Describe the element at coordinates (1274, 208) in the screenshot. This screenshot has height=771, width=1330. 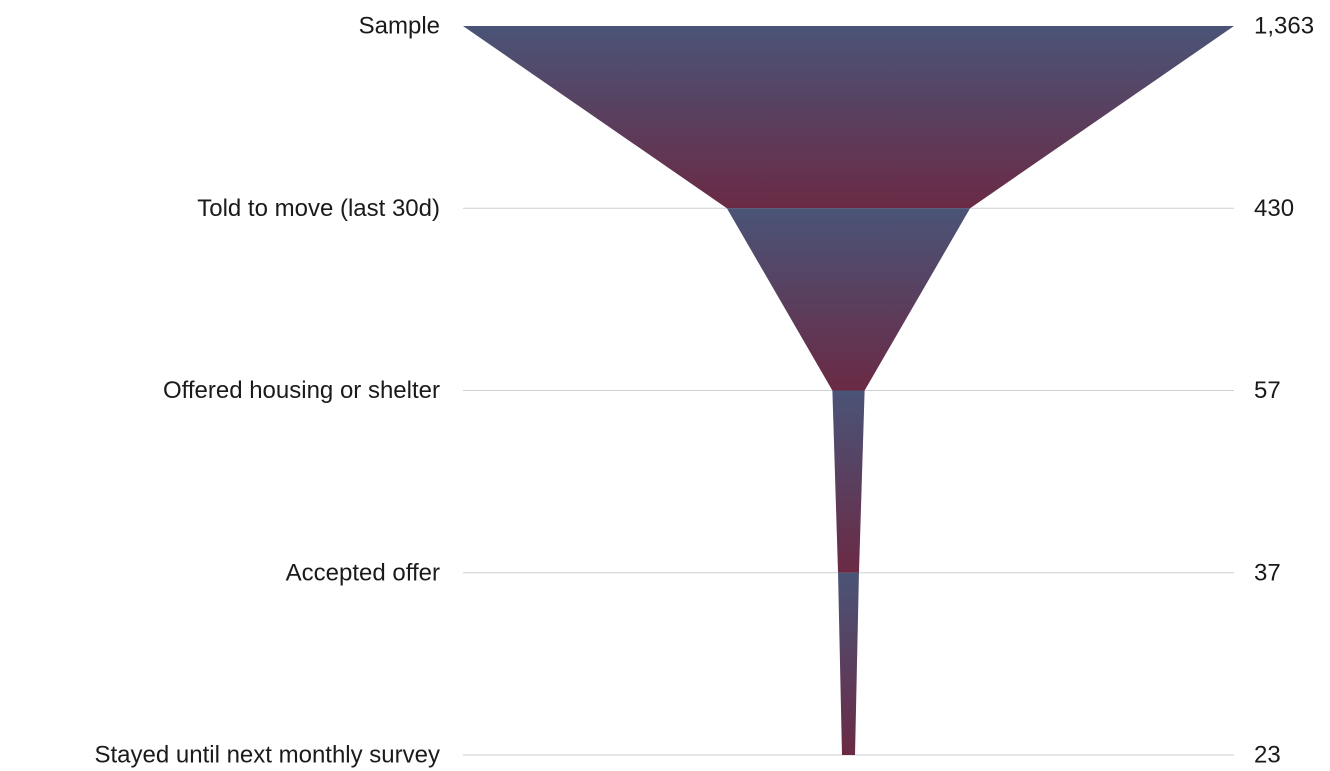
I see `value-label: 430` at that location.